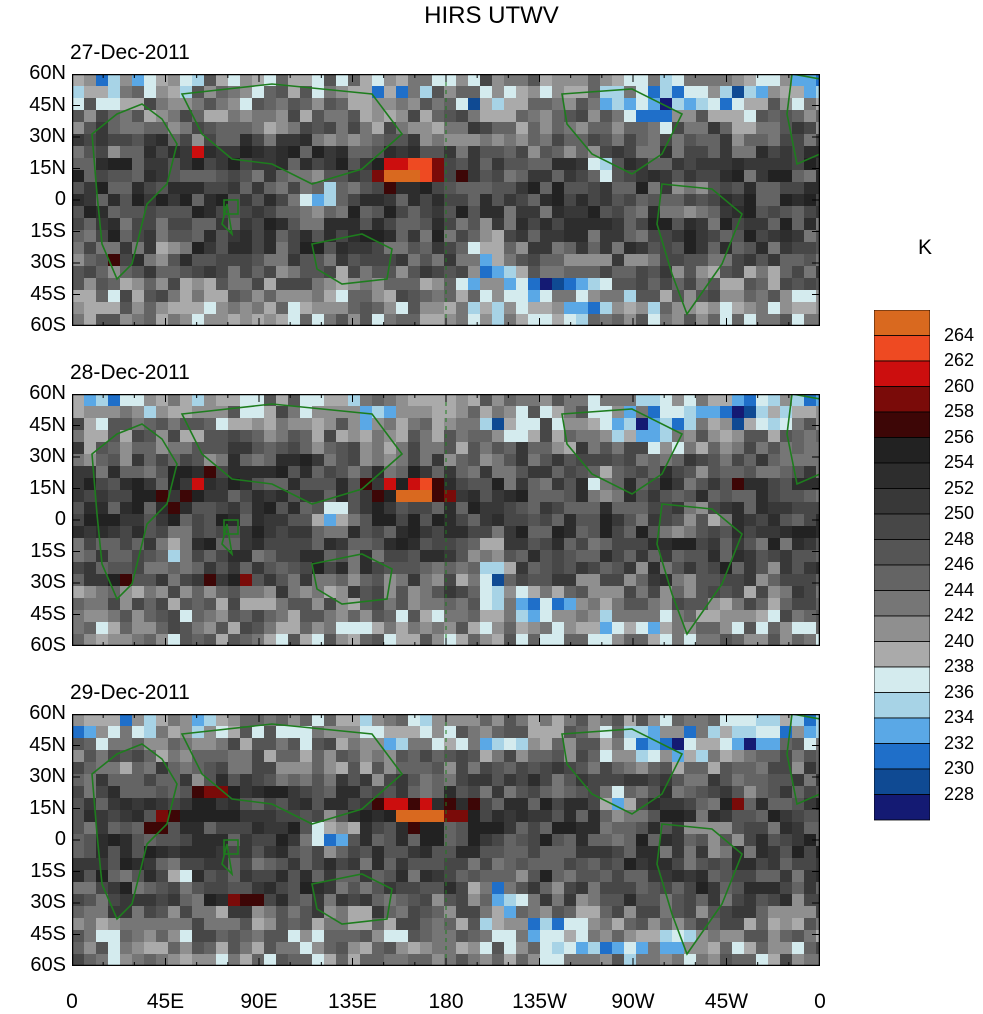 The width and height of the screenshot is (983, 1014). I want to click on x-tick-label: 90W, so click(633, 1001).